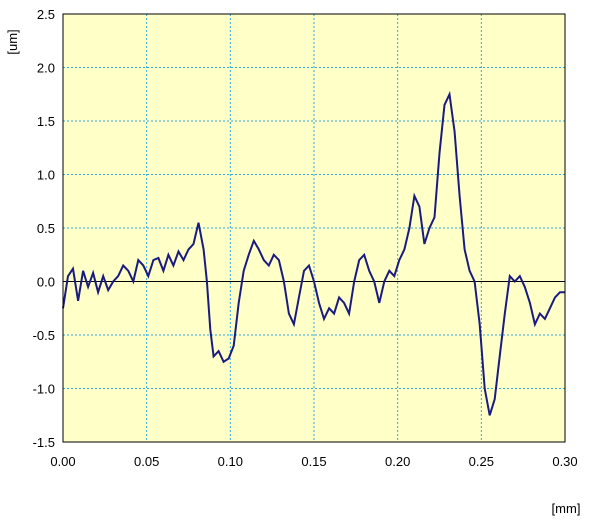  I want to click on y-tick-label: 2.5, so click(46, 14).